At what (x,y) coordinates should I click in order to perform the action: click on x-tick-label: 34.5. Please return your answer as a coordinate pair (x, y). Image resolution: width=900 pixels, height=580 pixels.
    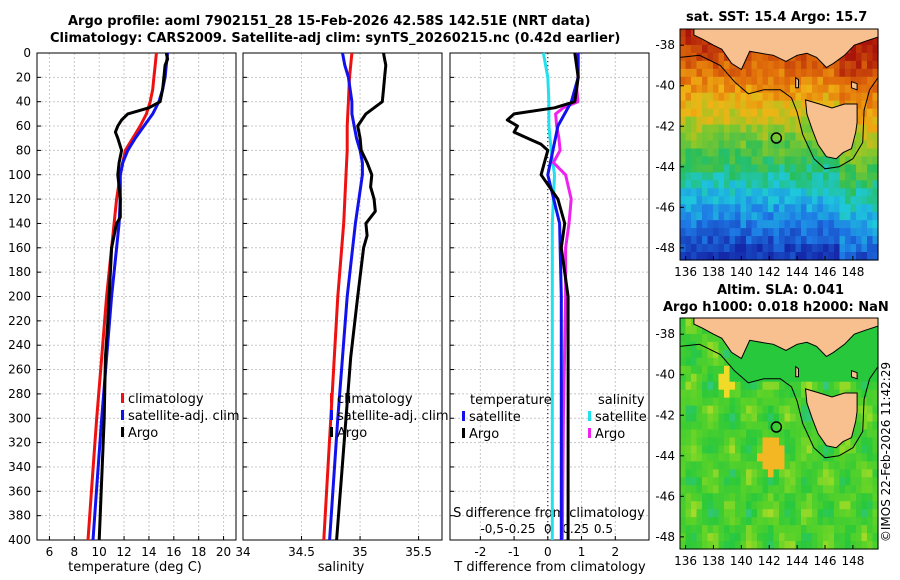
    Looking at the image, I should click on (301, 552).